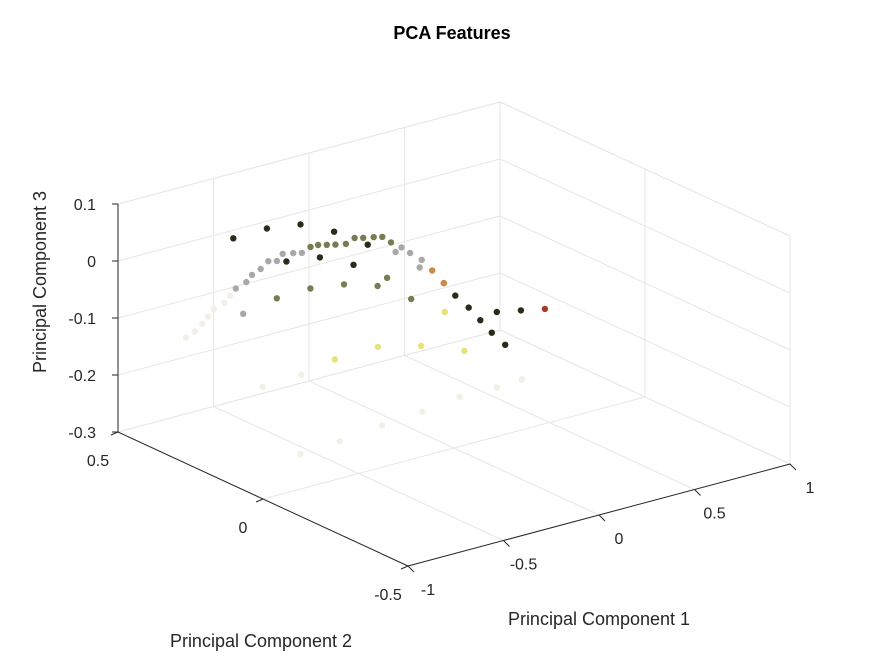  Describe the element at coordinates (810, 488) in the screenshot. I see `x-tick-label: 1` at that location.